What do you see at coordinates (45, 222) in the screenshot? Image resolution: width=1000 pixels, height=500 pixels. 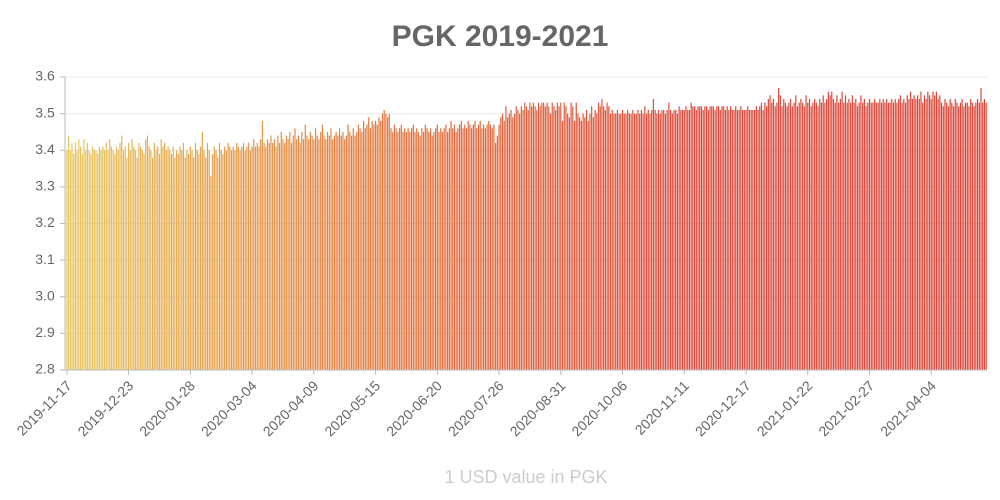 I see `y-tick-label: 3.2` at bounding box center [45, 222].